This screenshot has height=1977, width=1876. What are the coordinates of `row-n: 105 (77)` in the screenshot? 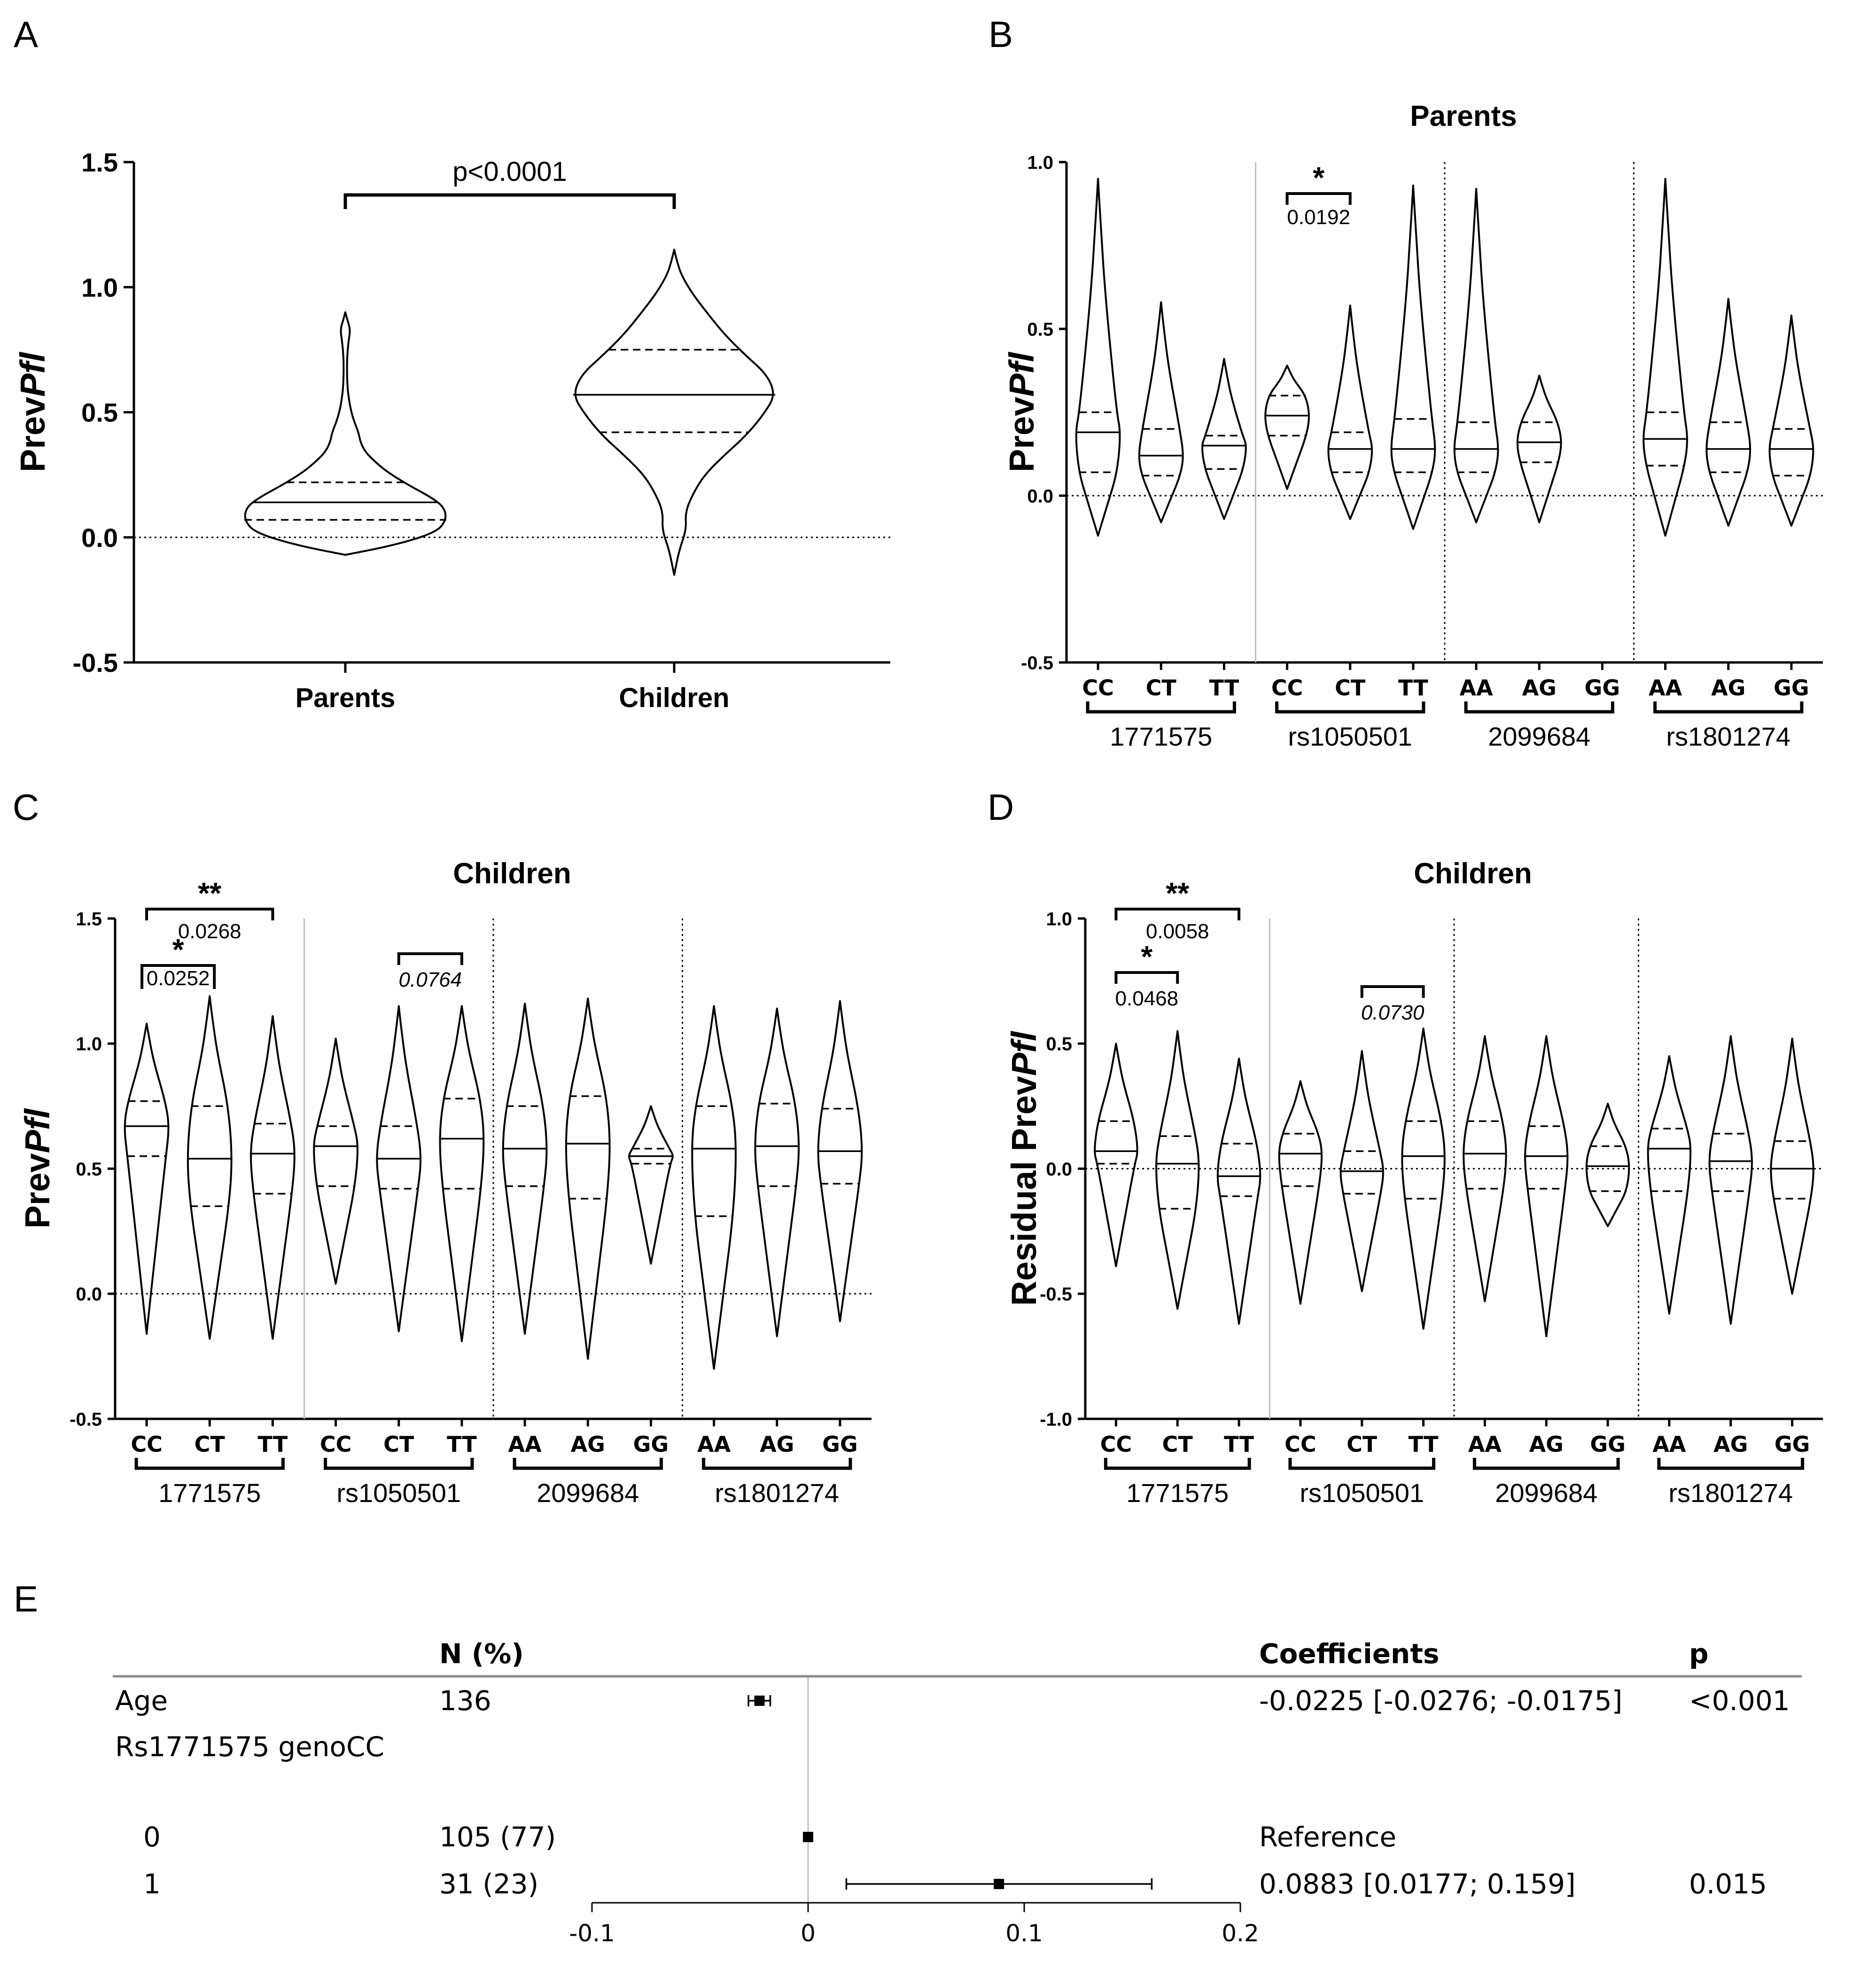 It's located at (497, 1837).